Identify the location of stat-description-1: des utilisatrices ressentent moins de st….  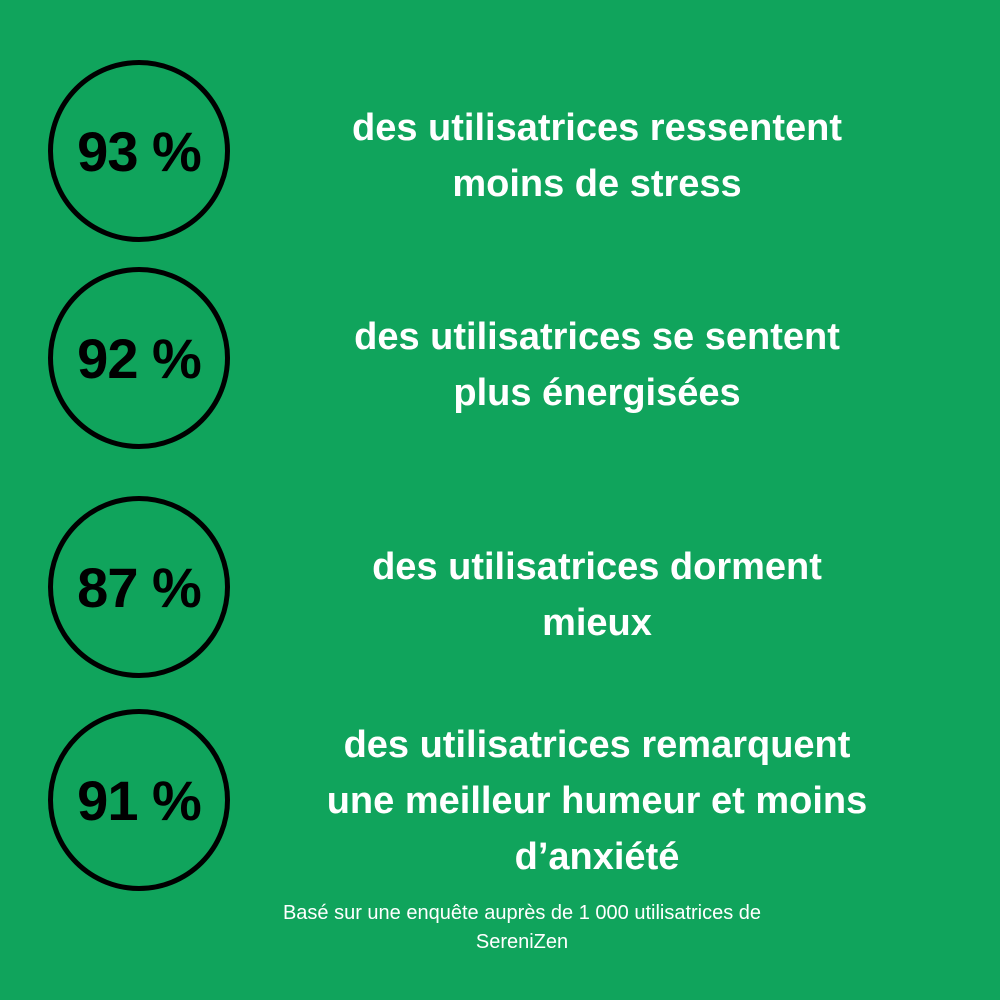
(597, 156).